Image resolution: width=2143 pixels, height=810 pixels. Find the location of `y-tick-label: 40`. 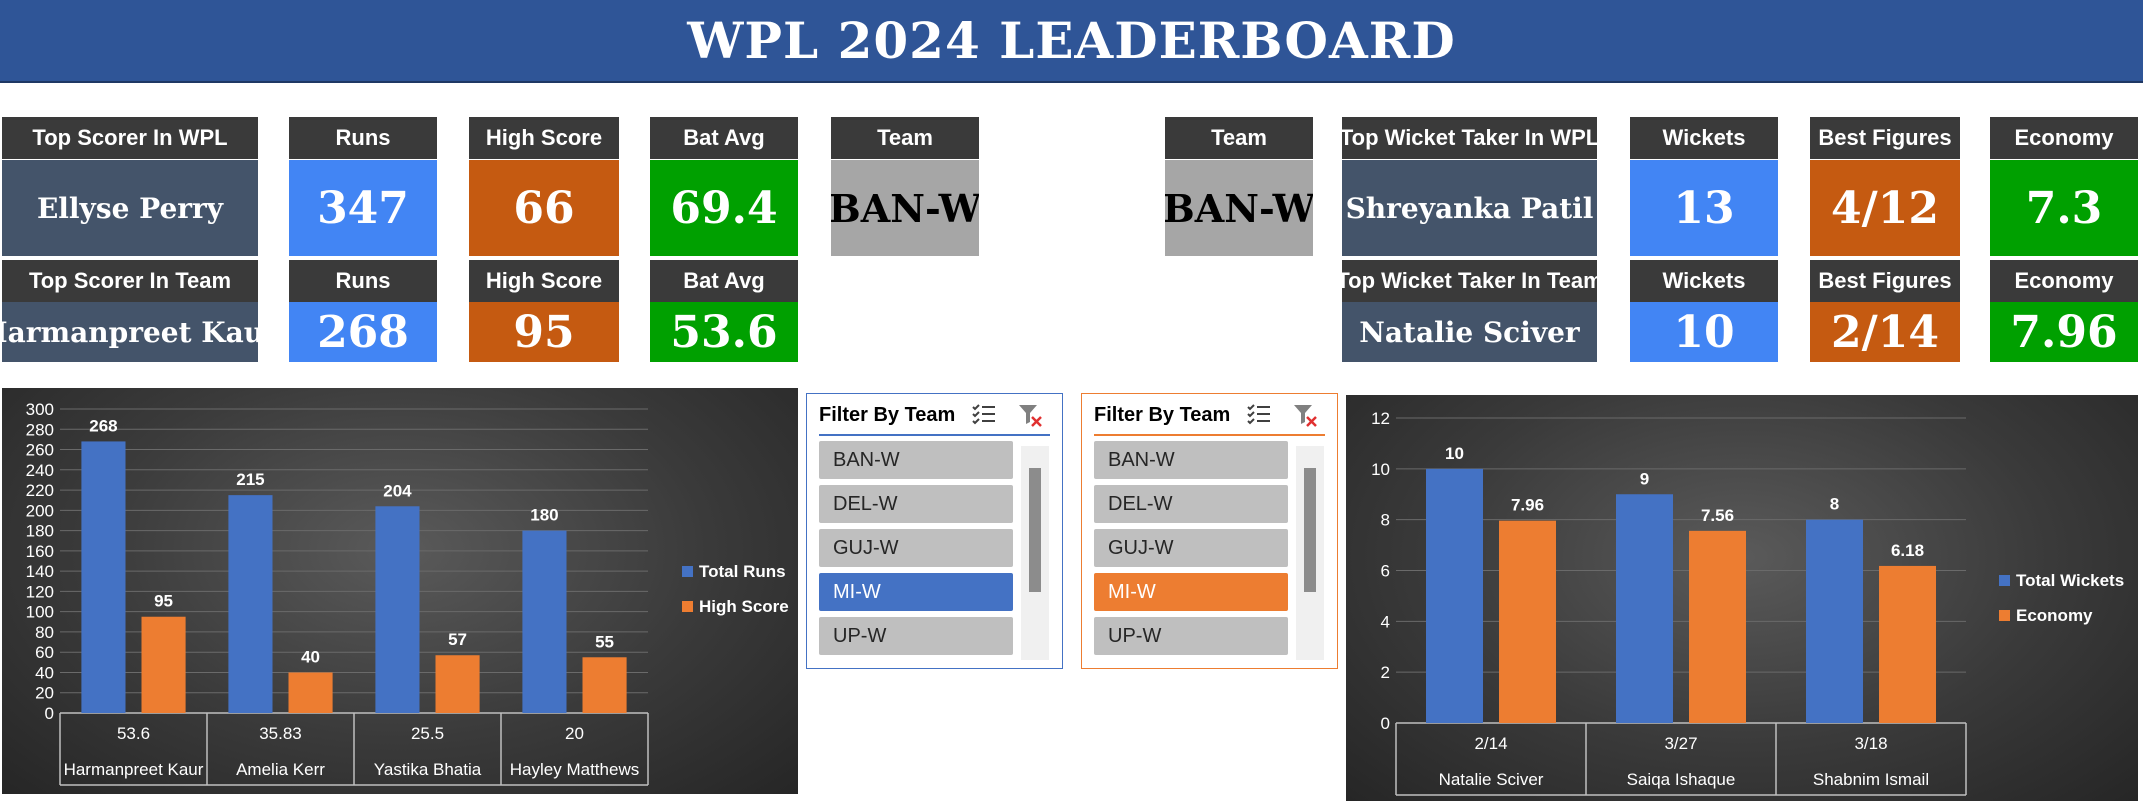

y-tick-label: 40 is located at coordinates (44, 672).